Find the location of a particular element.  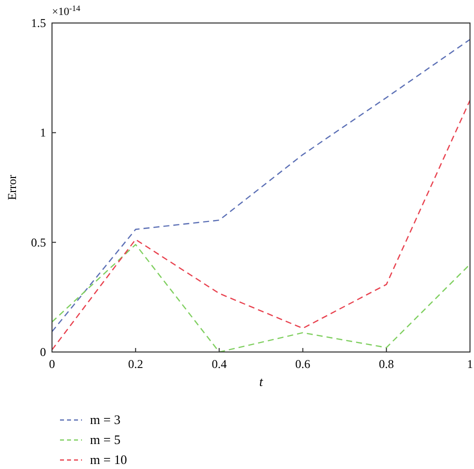

x-tick-label: 0 is located at coordinates (52, 364).